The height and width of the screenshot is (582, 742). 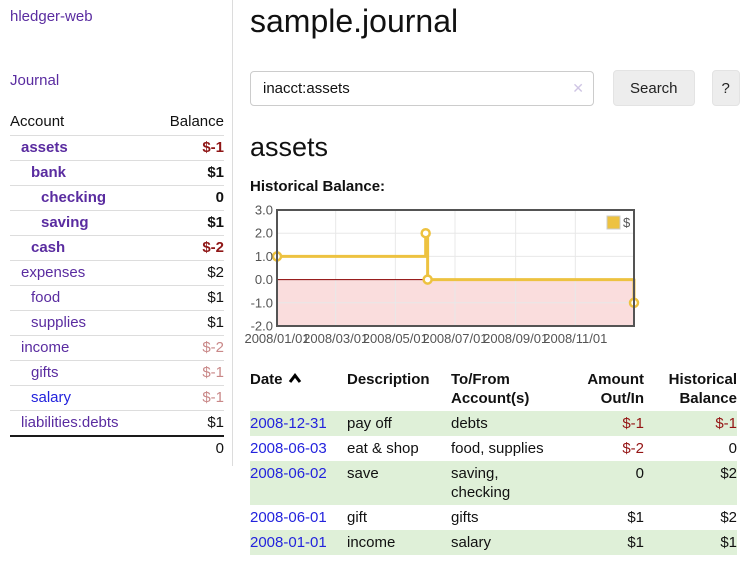 What do you see at coordinates (35, 80) in the screenshot?
I see `sidebar-item-journal: Journal` at bounding box center [35, 80].